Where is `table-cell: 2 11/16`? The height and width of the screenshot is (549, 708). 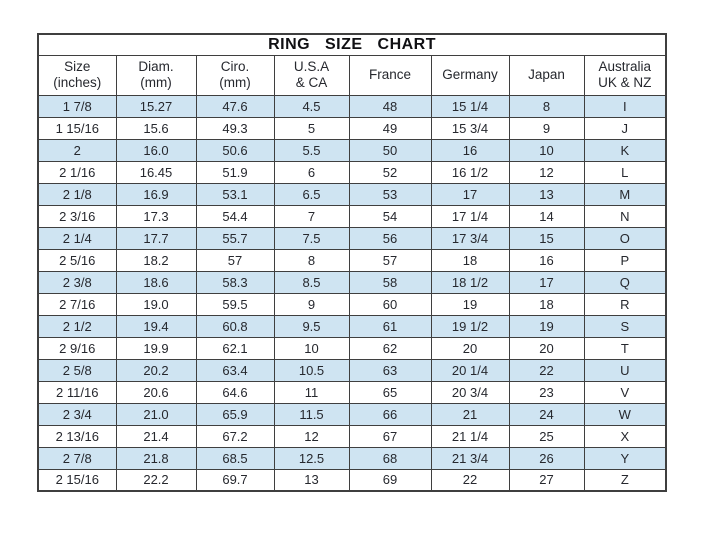 table-cell: 2 11/16 is located at coordinates (77, 392).